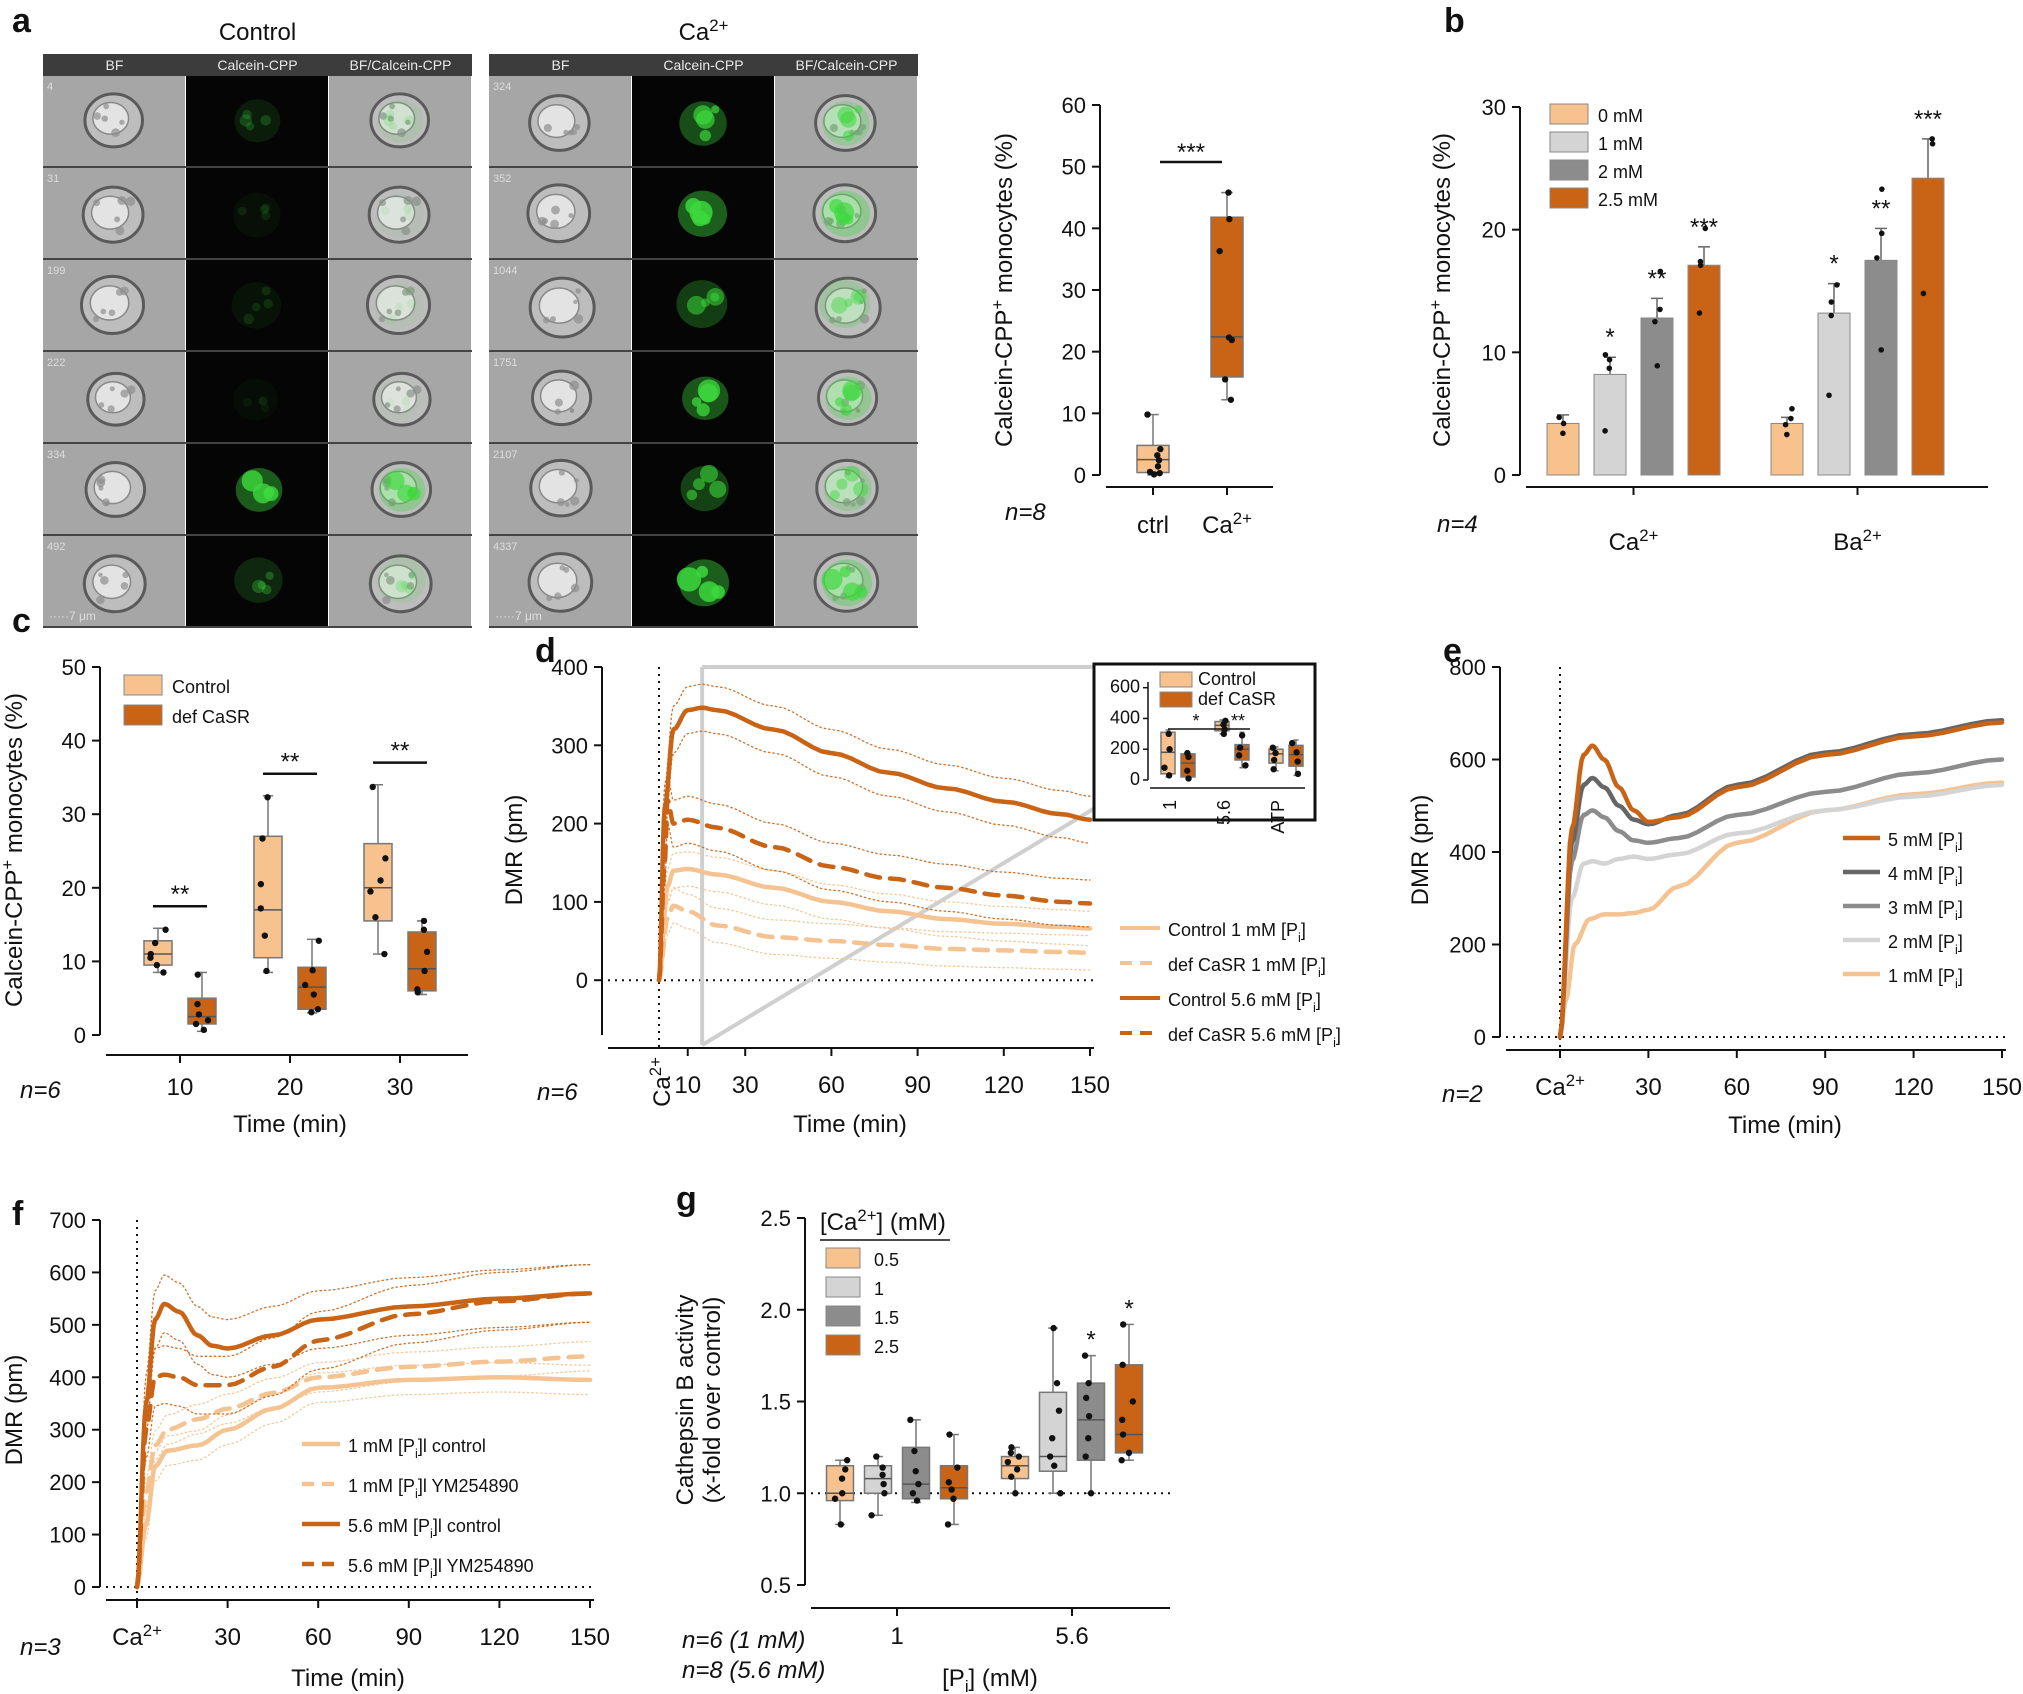 This screenshot has height=1694, width=2023. What do you see at coordinates (1296, 758) in the screenshot?
I see `inset-box` at bounding box center [1296, 758].